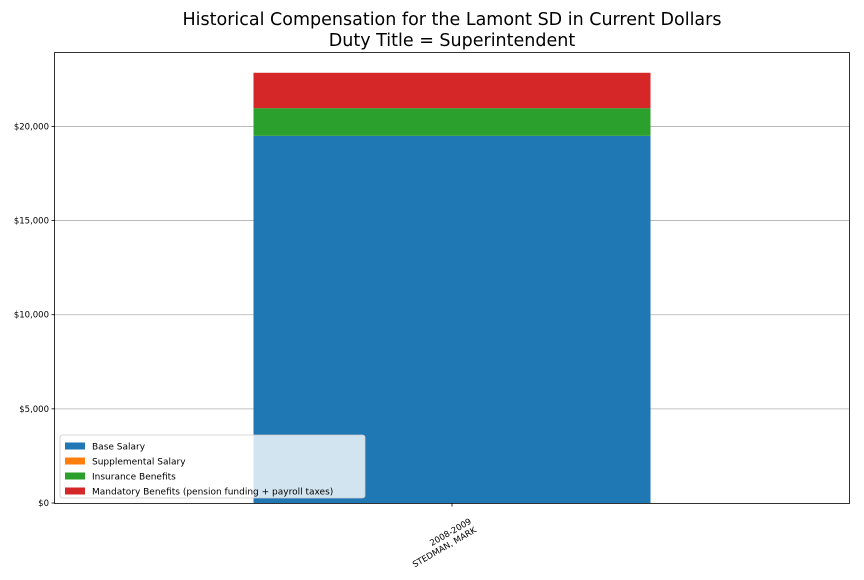 The width and height of the screenshot is (864, 580). Describe the element at coordinates (139, 463) in the screenshot. I see `legend-label: Supplemental Salary` at that location.